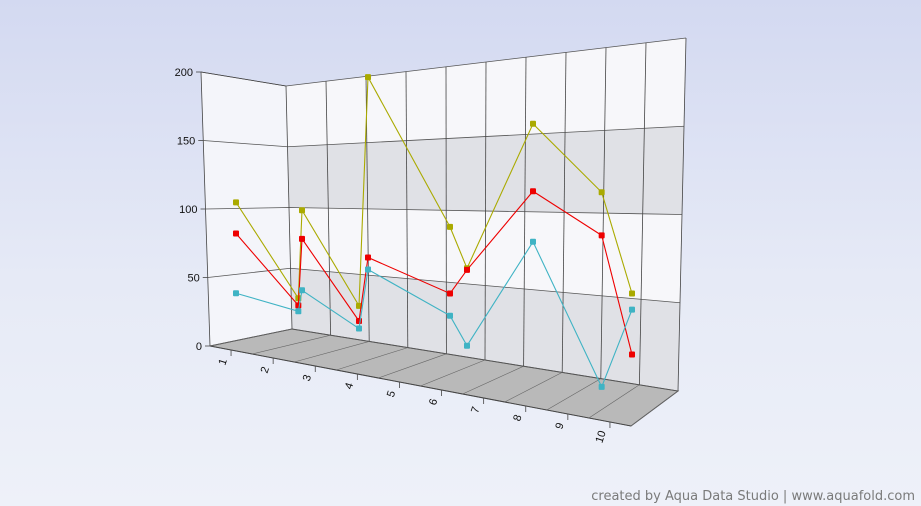  I want to click on x-tick-label: 9, so click(559, 426).